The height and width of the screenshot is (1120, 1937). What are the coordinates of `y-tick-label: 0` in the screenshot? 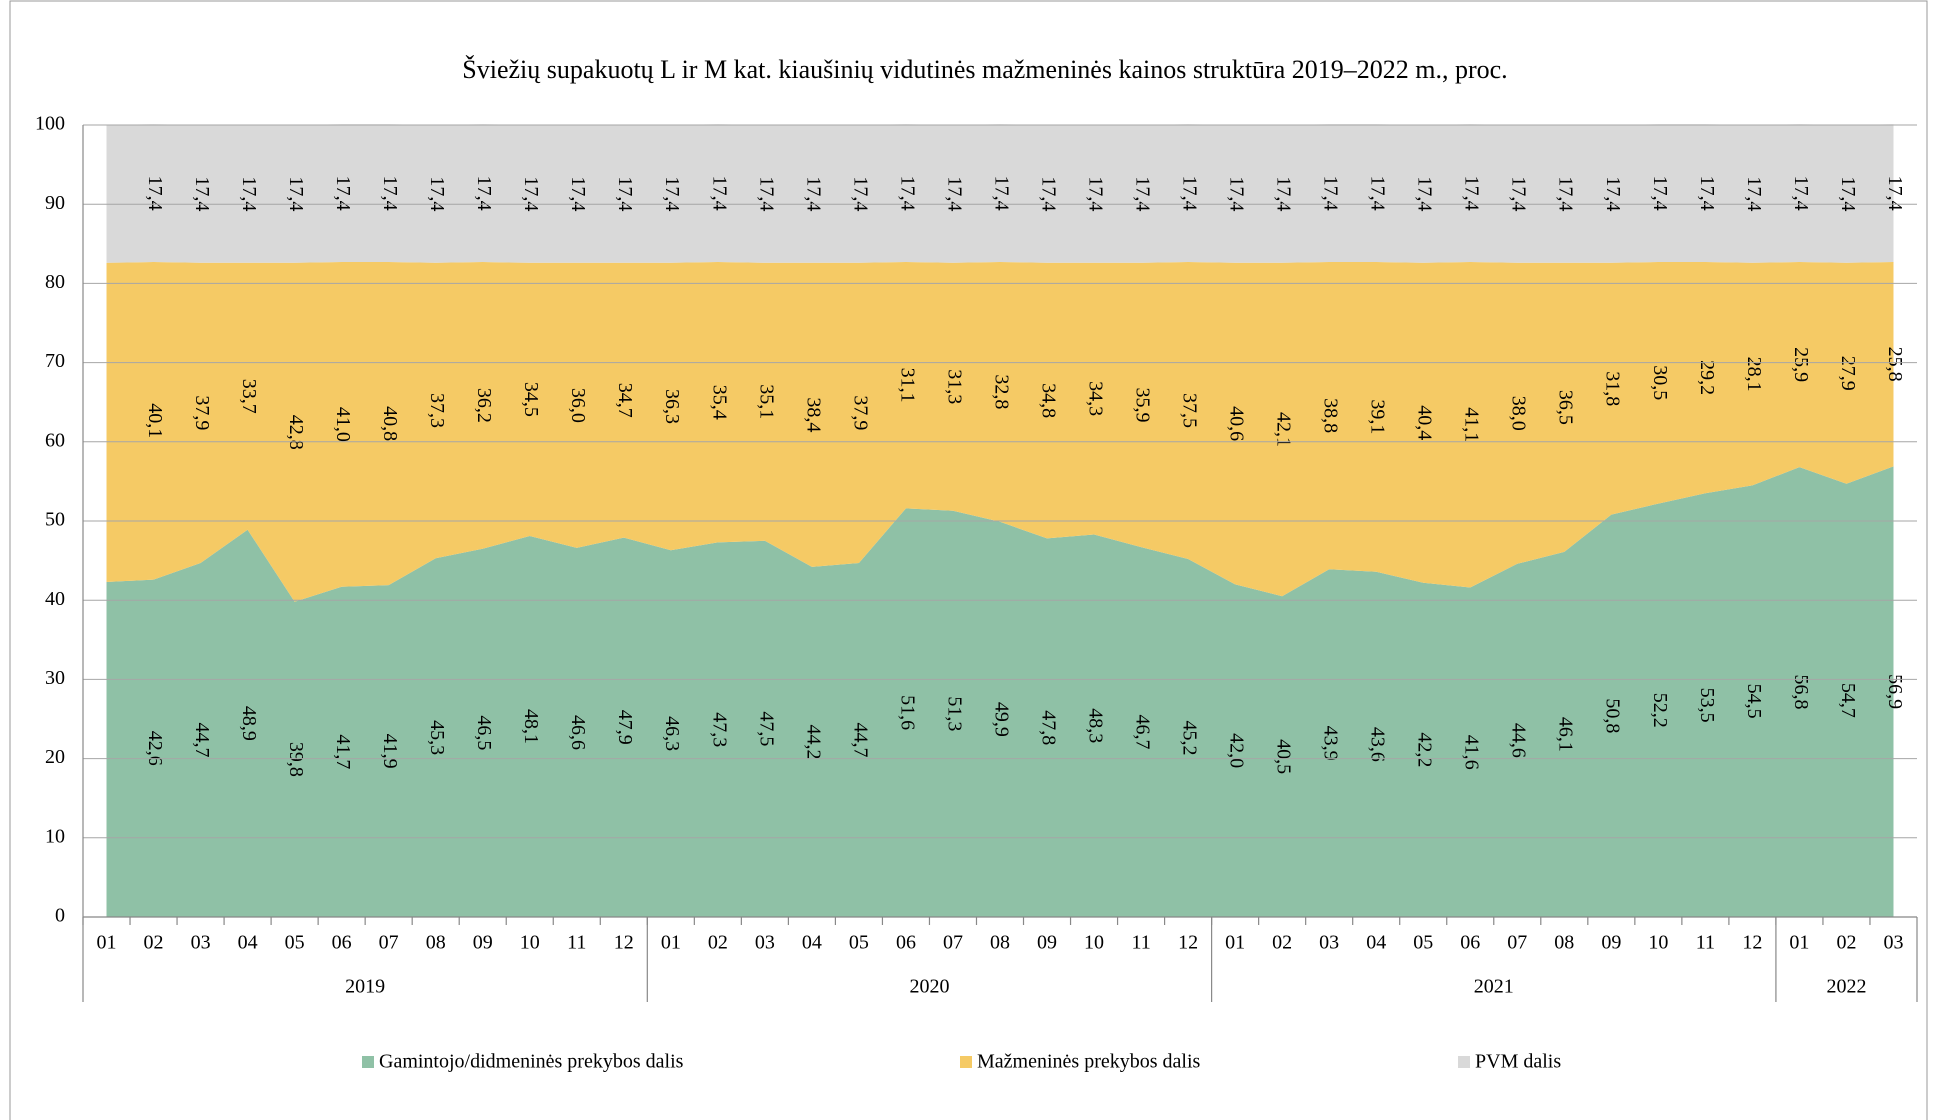 It's located at (60, 916).